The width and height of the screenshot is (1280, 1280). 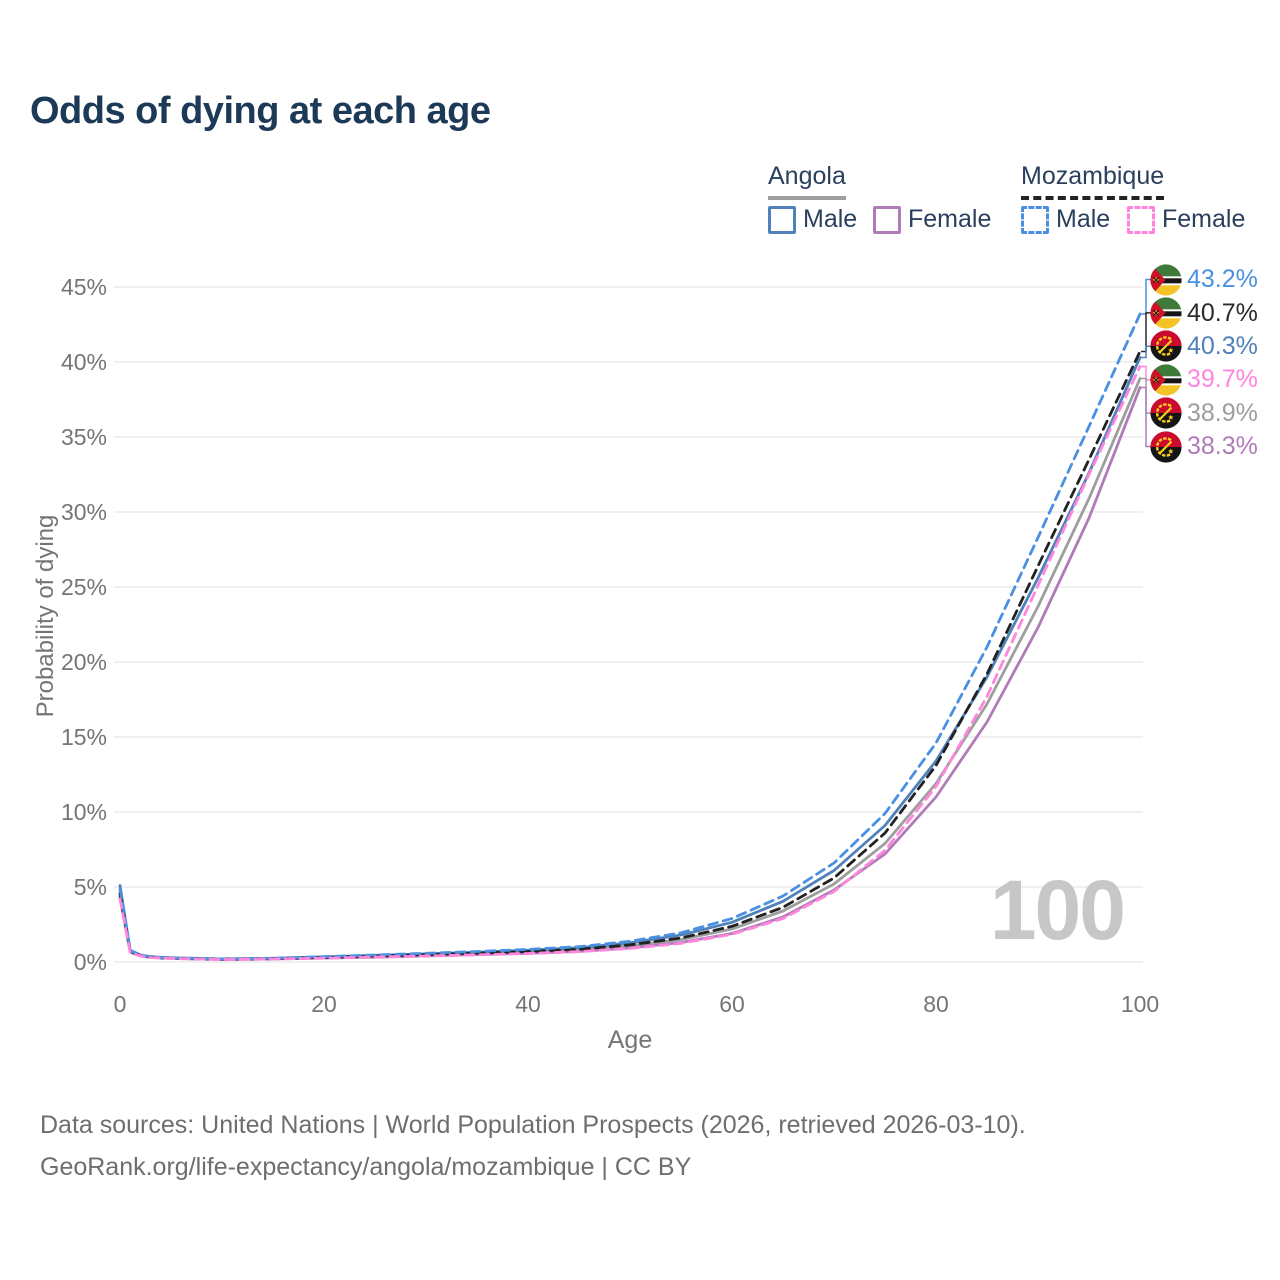 What do you see at coordinates (84, 362) in the screenshot?
I see `y-tick-label-40: 40%` at bounding box center [84, 362].